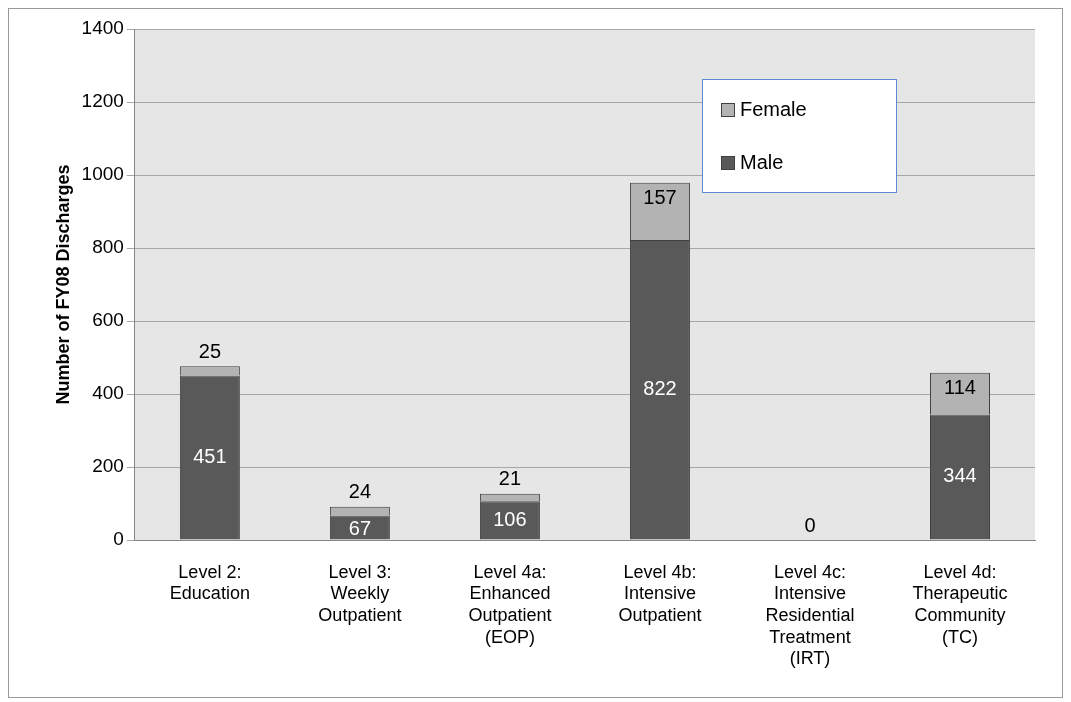  What do you see at coordinates (510, 604) in the screenshot?
I see `x-tick-label: Level 4a: Enhanced Outpatient (EOP)` at bounding box center [510, 604].